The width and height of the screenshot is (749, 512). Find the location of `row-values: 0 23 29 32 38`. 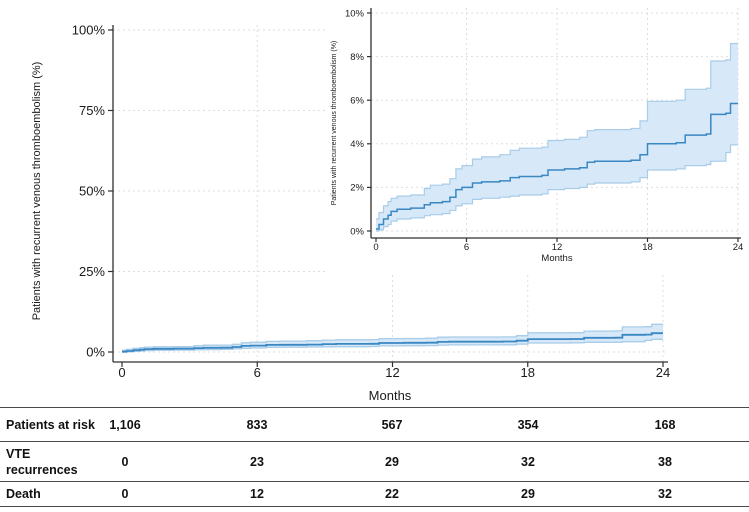

row-values: 0 23 29 32 38 is located at coordinates (374, 461).